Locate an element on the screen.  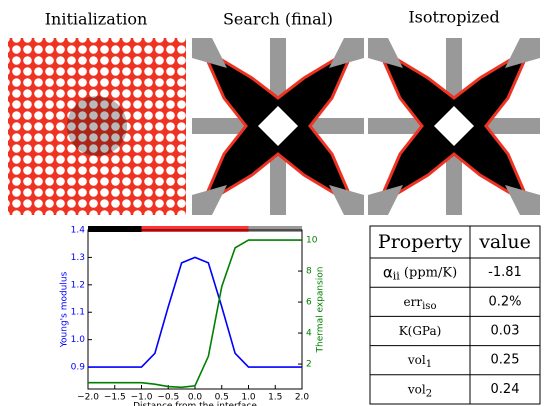
property-main: α is located at coordinates (388, 272).